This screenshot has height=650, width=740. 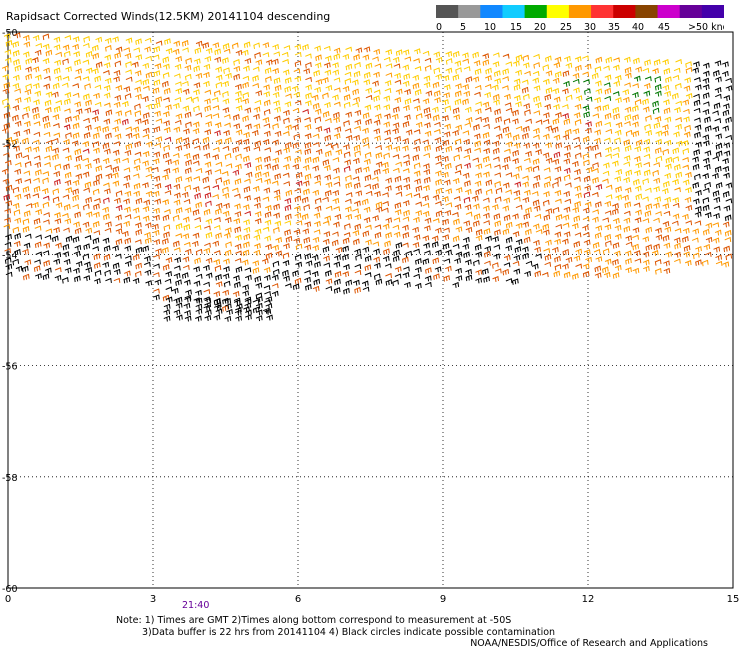 What do you see at coordinates (439, 27) in the screenshot?
I see `legend-label: 0` at bounding box center [439, 27].